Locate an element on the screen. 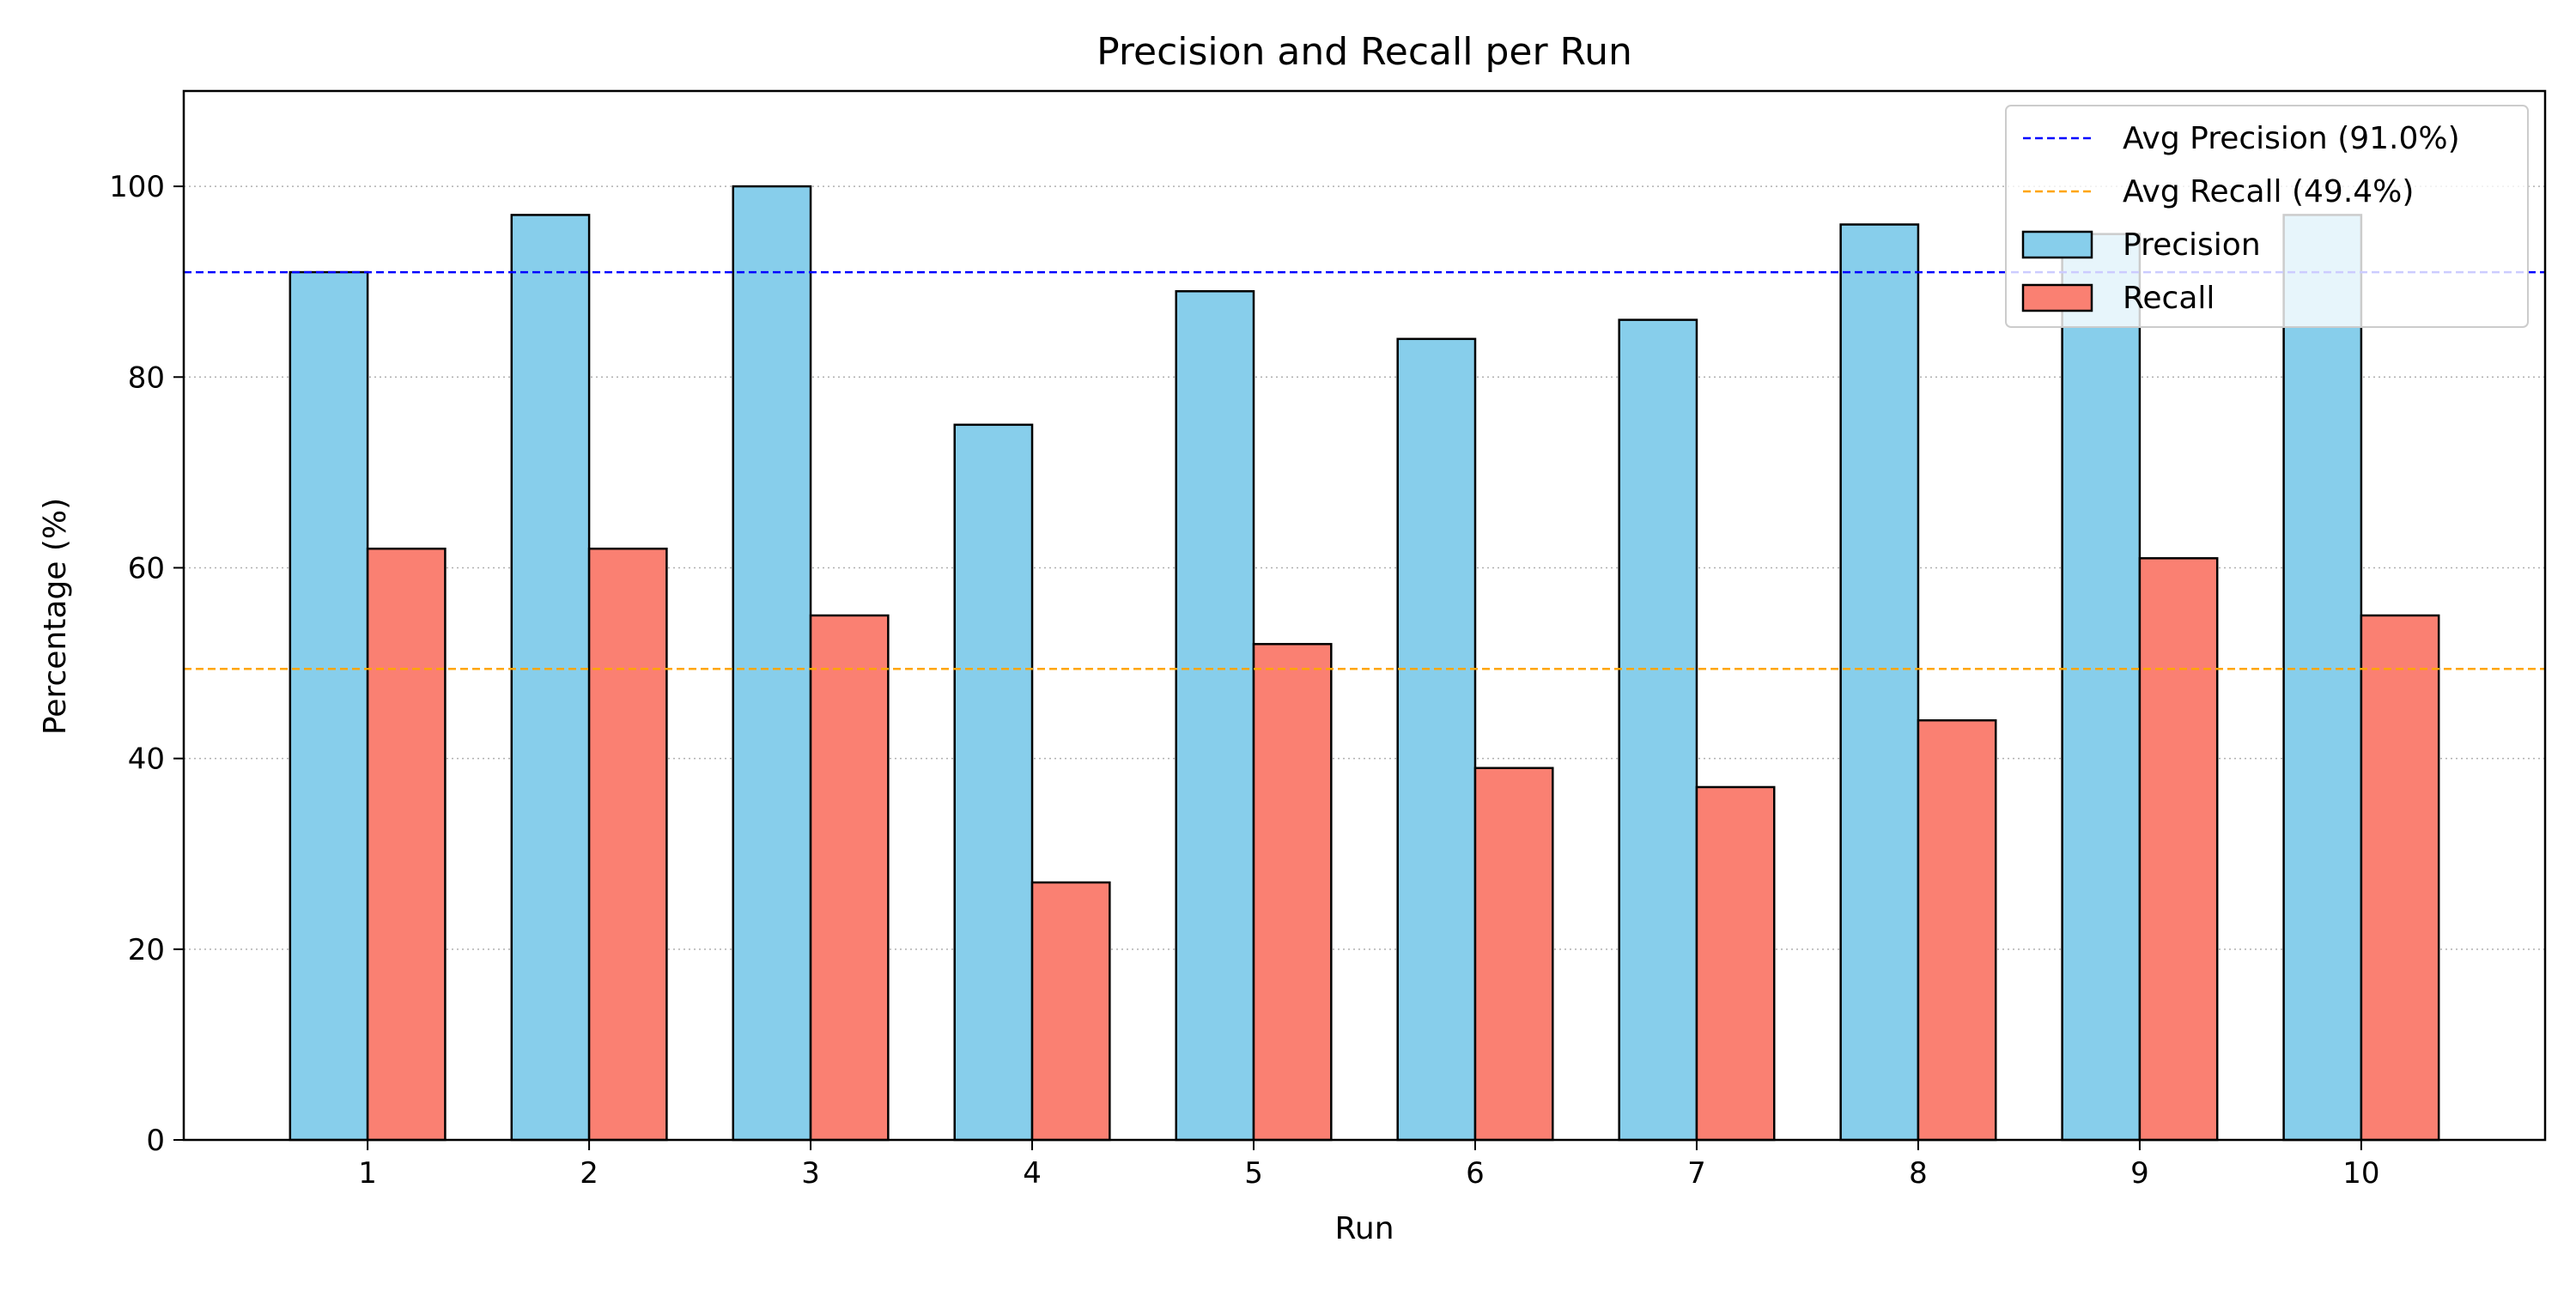  legend-box is located at coordinates (2267, 217).